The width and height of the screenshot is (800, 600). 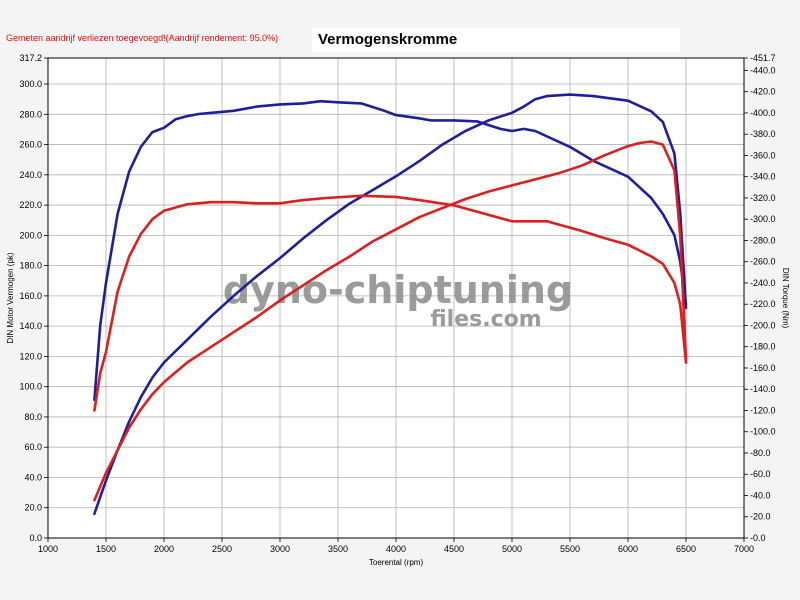 I want to click on y2-tick-label: -20.0, so click(x=760, y=517).